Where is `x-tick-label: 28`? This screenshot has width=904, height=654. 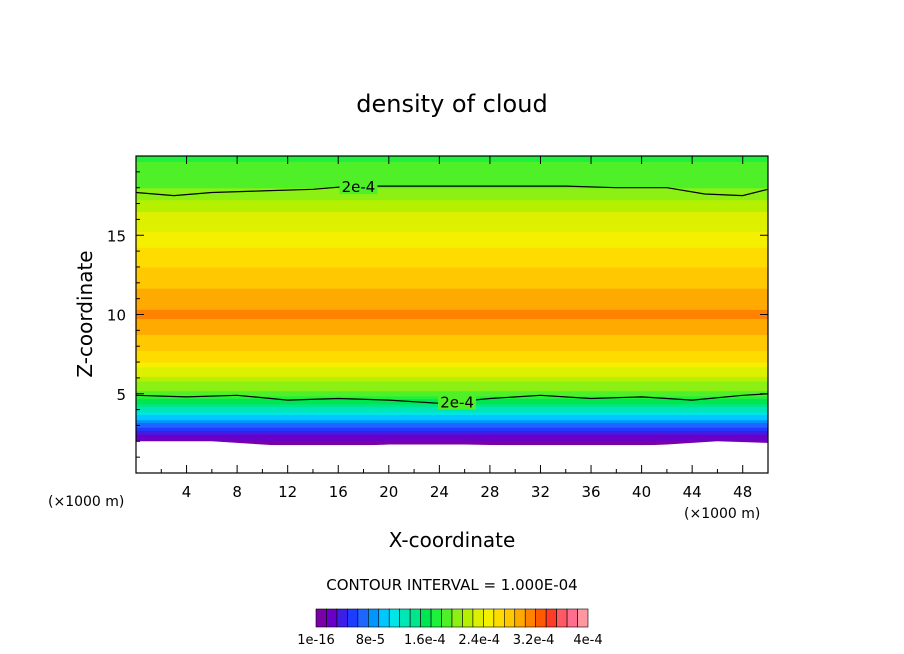 x-tick-label: 28 is located at coordinates (489, 492).